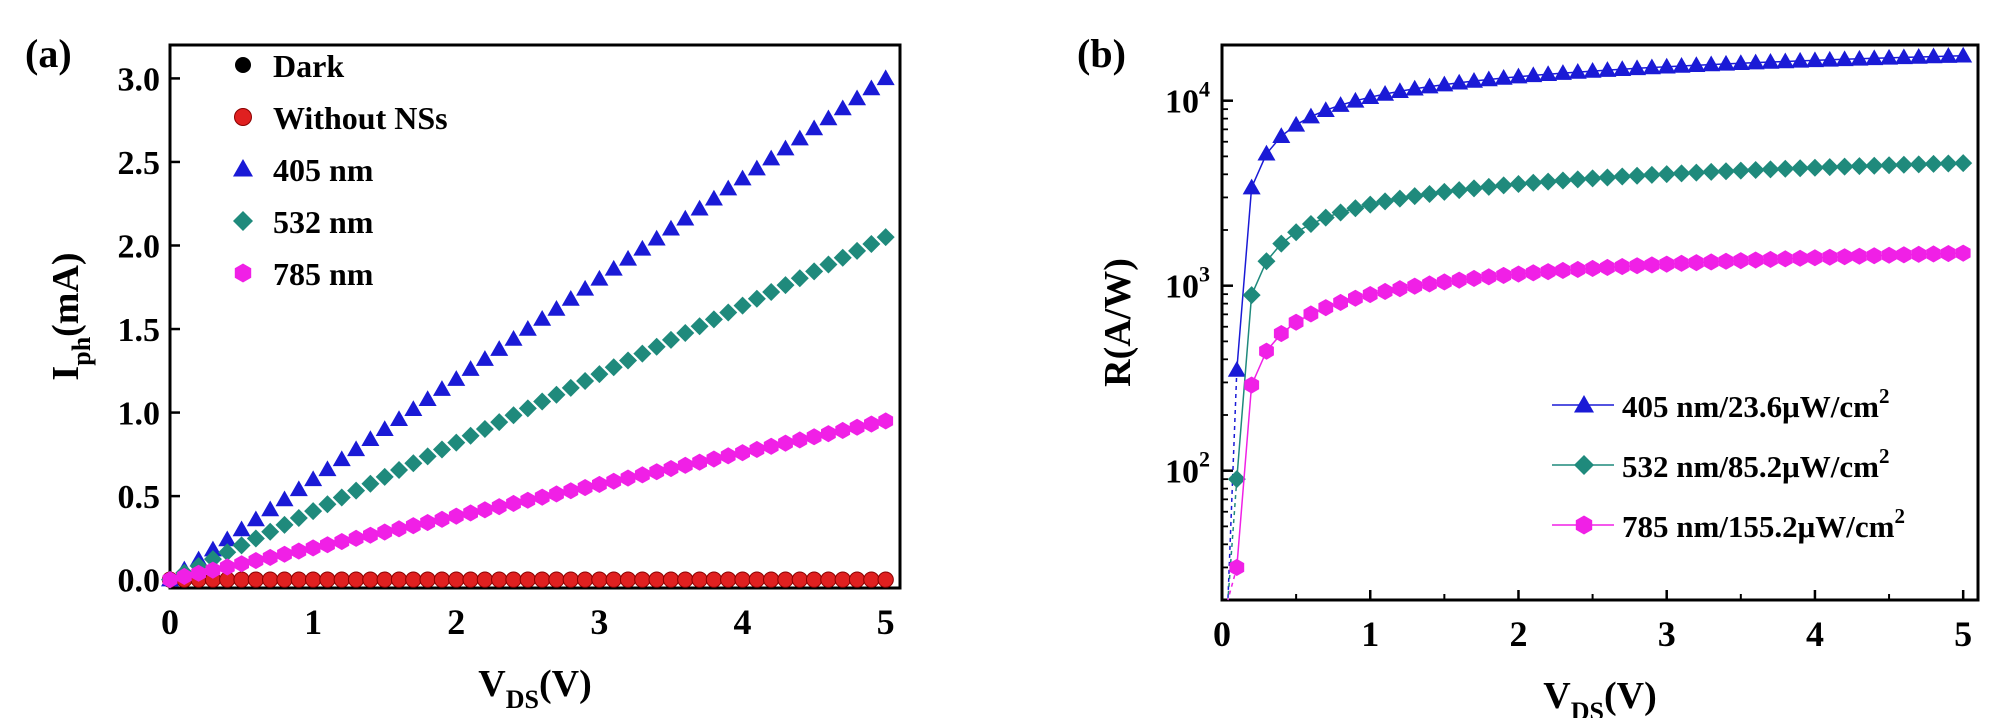 The width and height of the screenshot is (2000, 718). What do you see at coordinates (1763, 524) in the screenshot?
I see `legend-label: 785 nm/155.2μW/cm2` at bounding box center [1763, 524].